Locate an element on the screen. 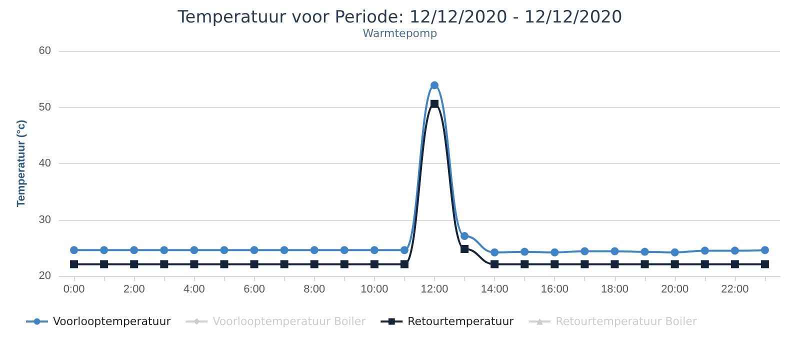 The height and width of the screenshot is (344, 800). x-tick-label: 14:00 is located at coordinates (494, 290).